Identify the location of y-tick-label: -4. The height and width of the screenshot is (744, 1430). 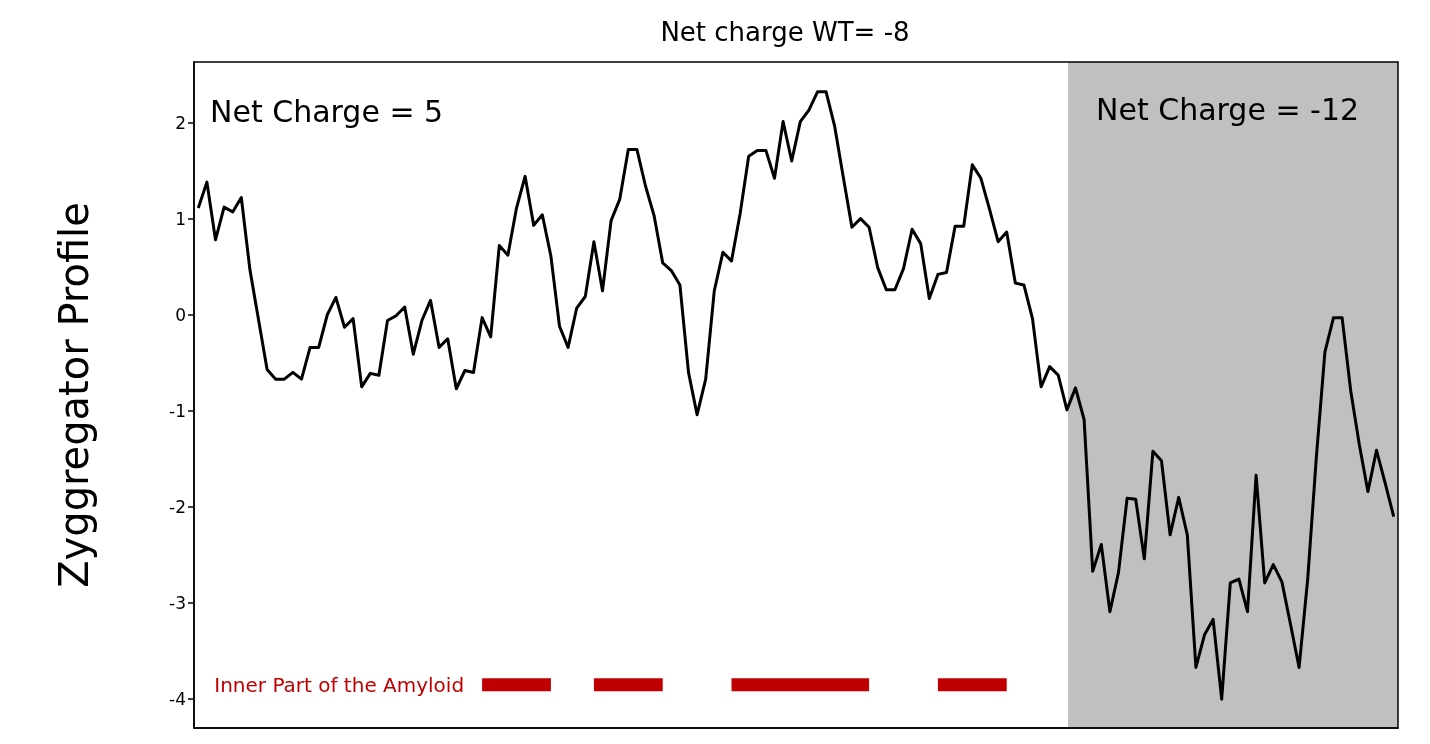
(177, 699).